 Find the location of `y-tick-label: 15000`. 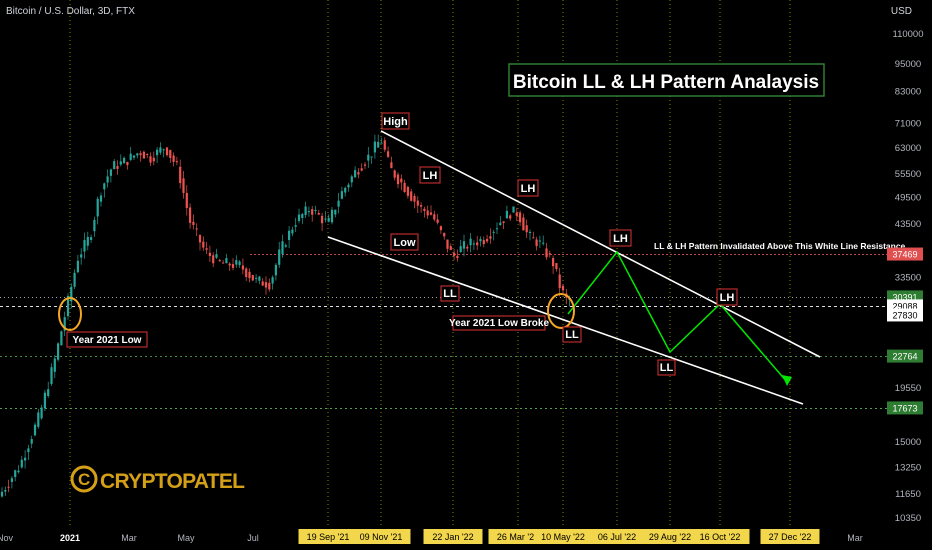

y-tick-label: 15000 is located at coordinates (908, 442).